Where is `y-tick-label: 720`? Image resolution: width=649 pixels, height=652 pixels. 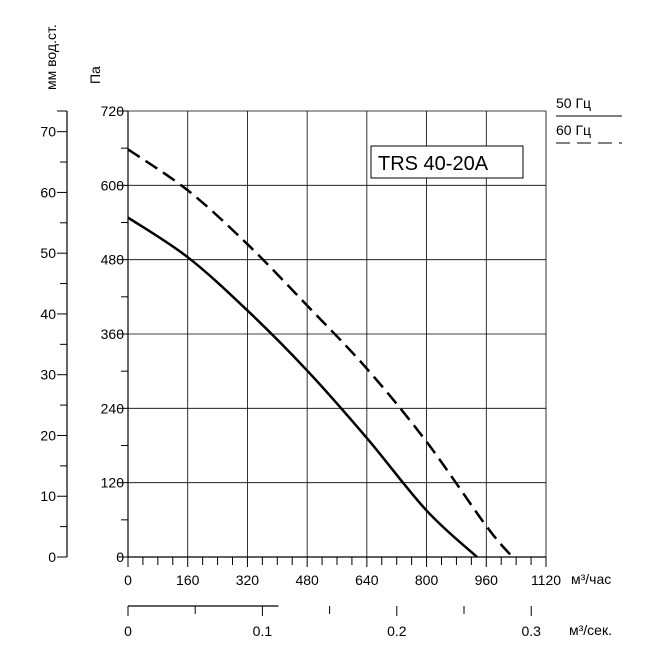
y-tick-label: 720 is located at coordinates (113, 111).